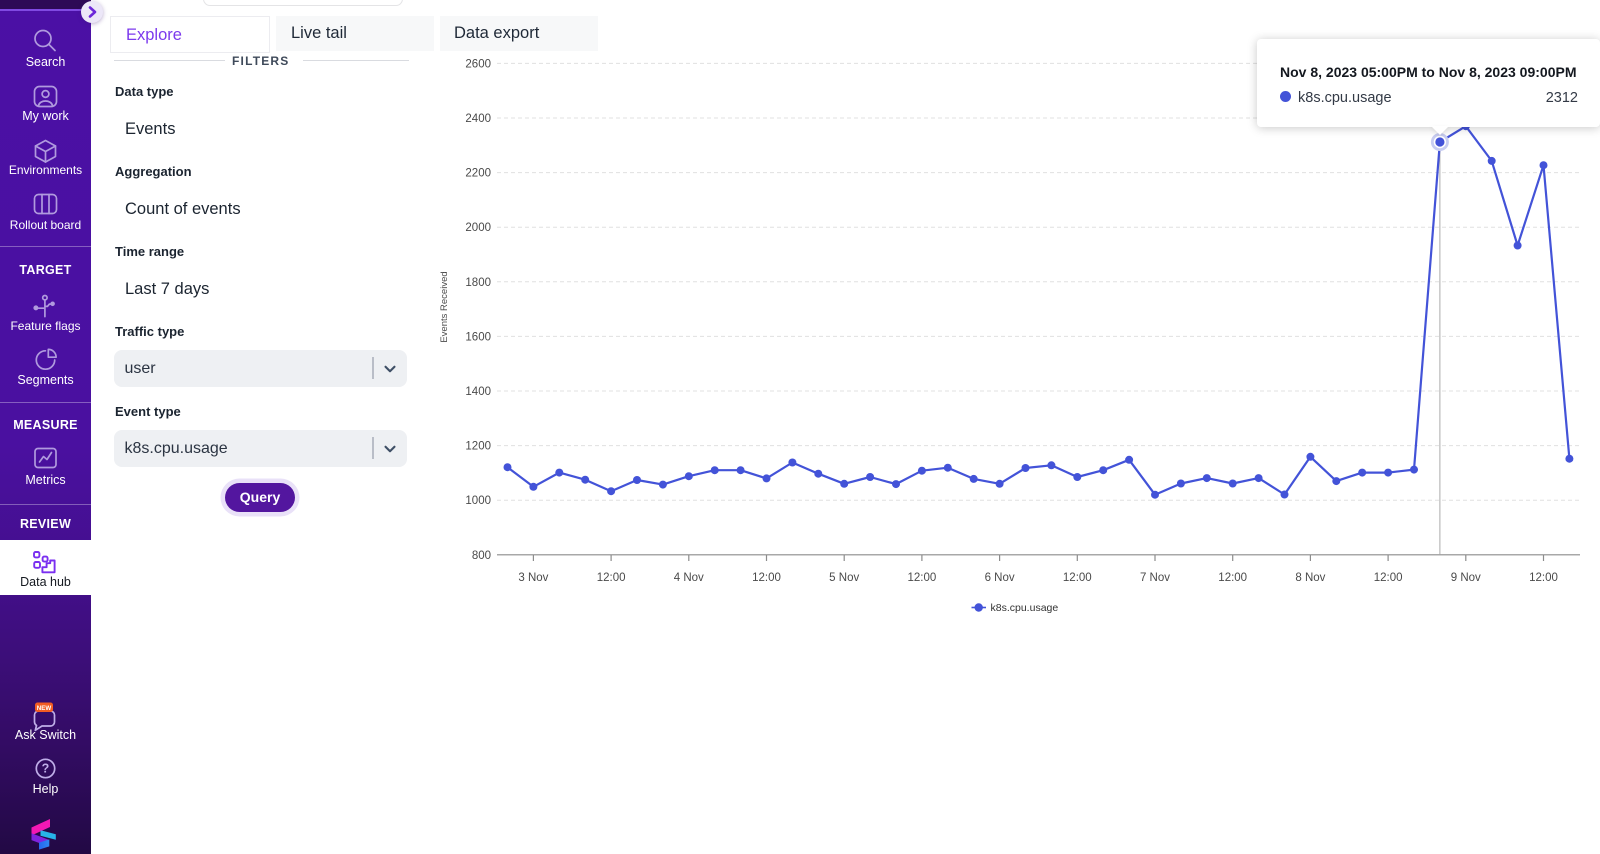  What do you see at coordinates (478, 228) in the screenshot?
I see `svg-text: 2000` at bounding box center [478, 228].